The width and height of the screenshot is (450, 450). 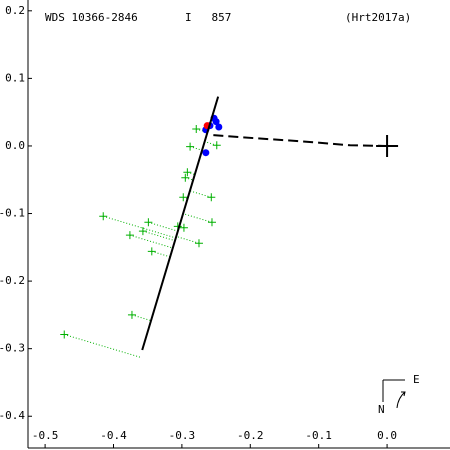 What do you see at coordinates (401, 400) in the screenshot?
I see `compass-arrow` at bounding box center [401, 400].